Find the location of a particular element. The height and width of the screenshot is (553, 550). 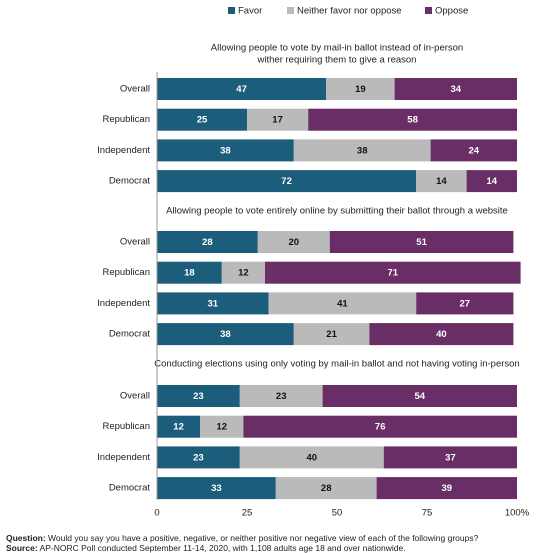

value-label: 54 is located at coordinates (420, 396).